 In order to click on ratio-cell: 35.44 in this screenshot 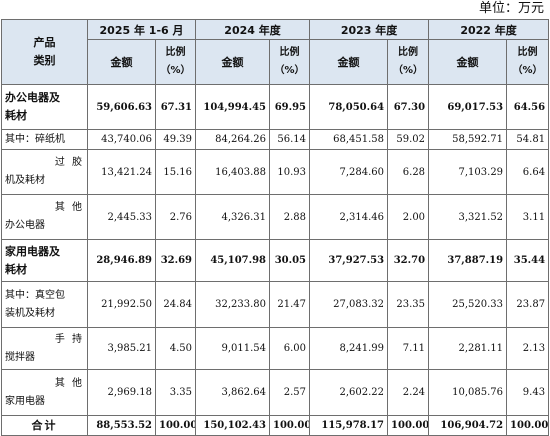, I will do `click(528, 260)`.